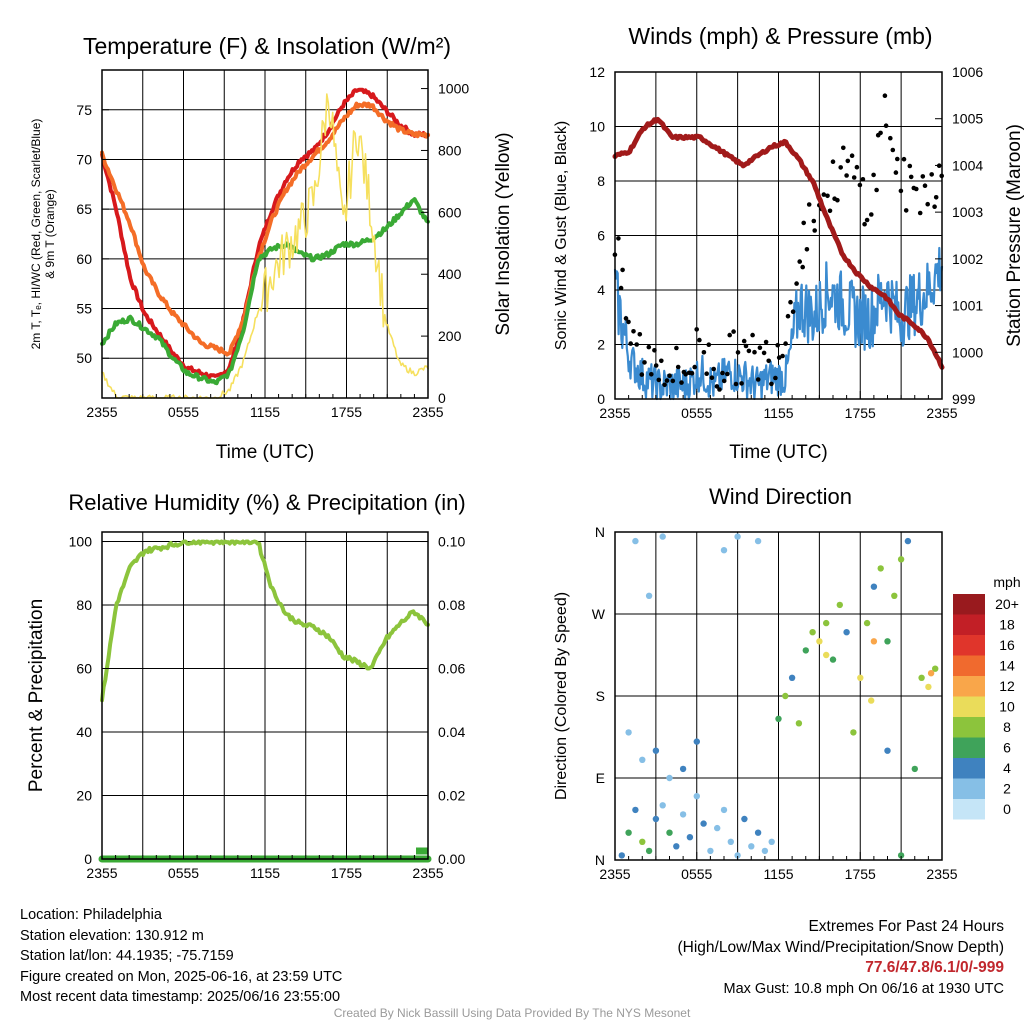 The image size is (1024, 1024). I want to click on wind-ytick-label: 10, so click(597, 127).